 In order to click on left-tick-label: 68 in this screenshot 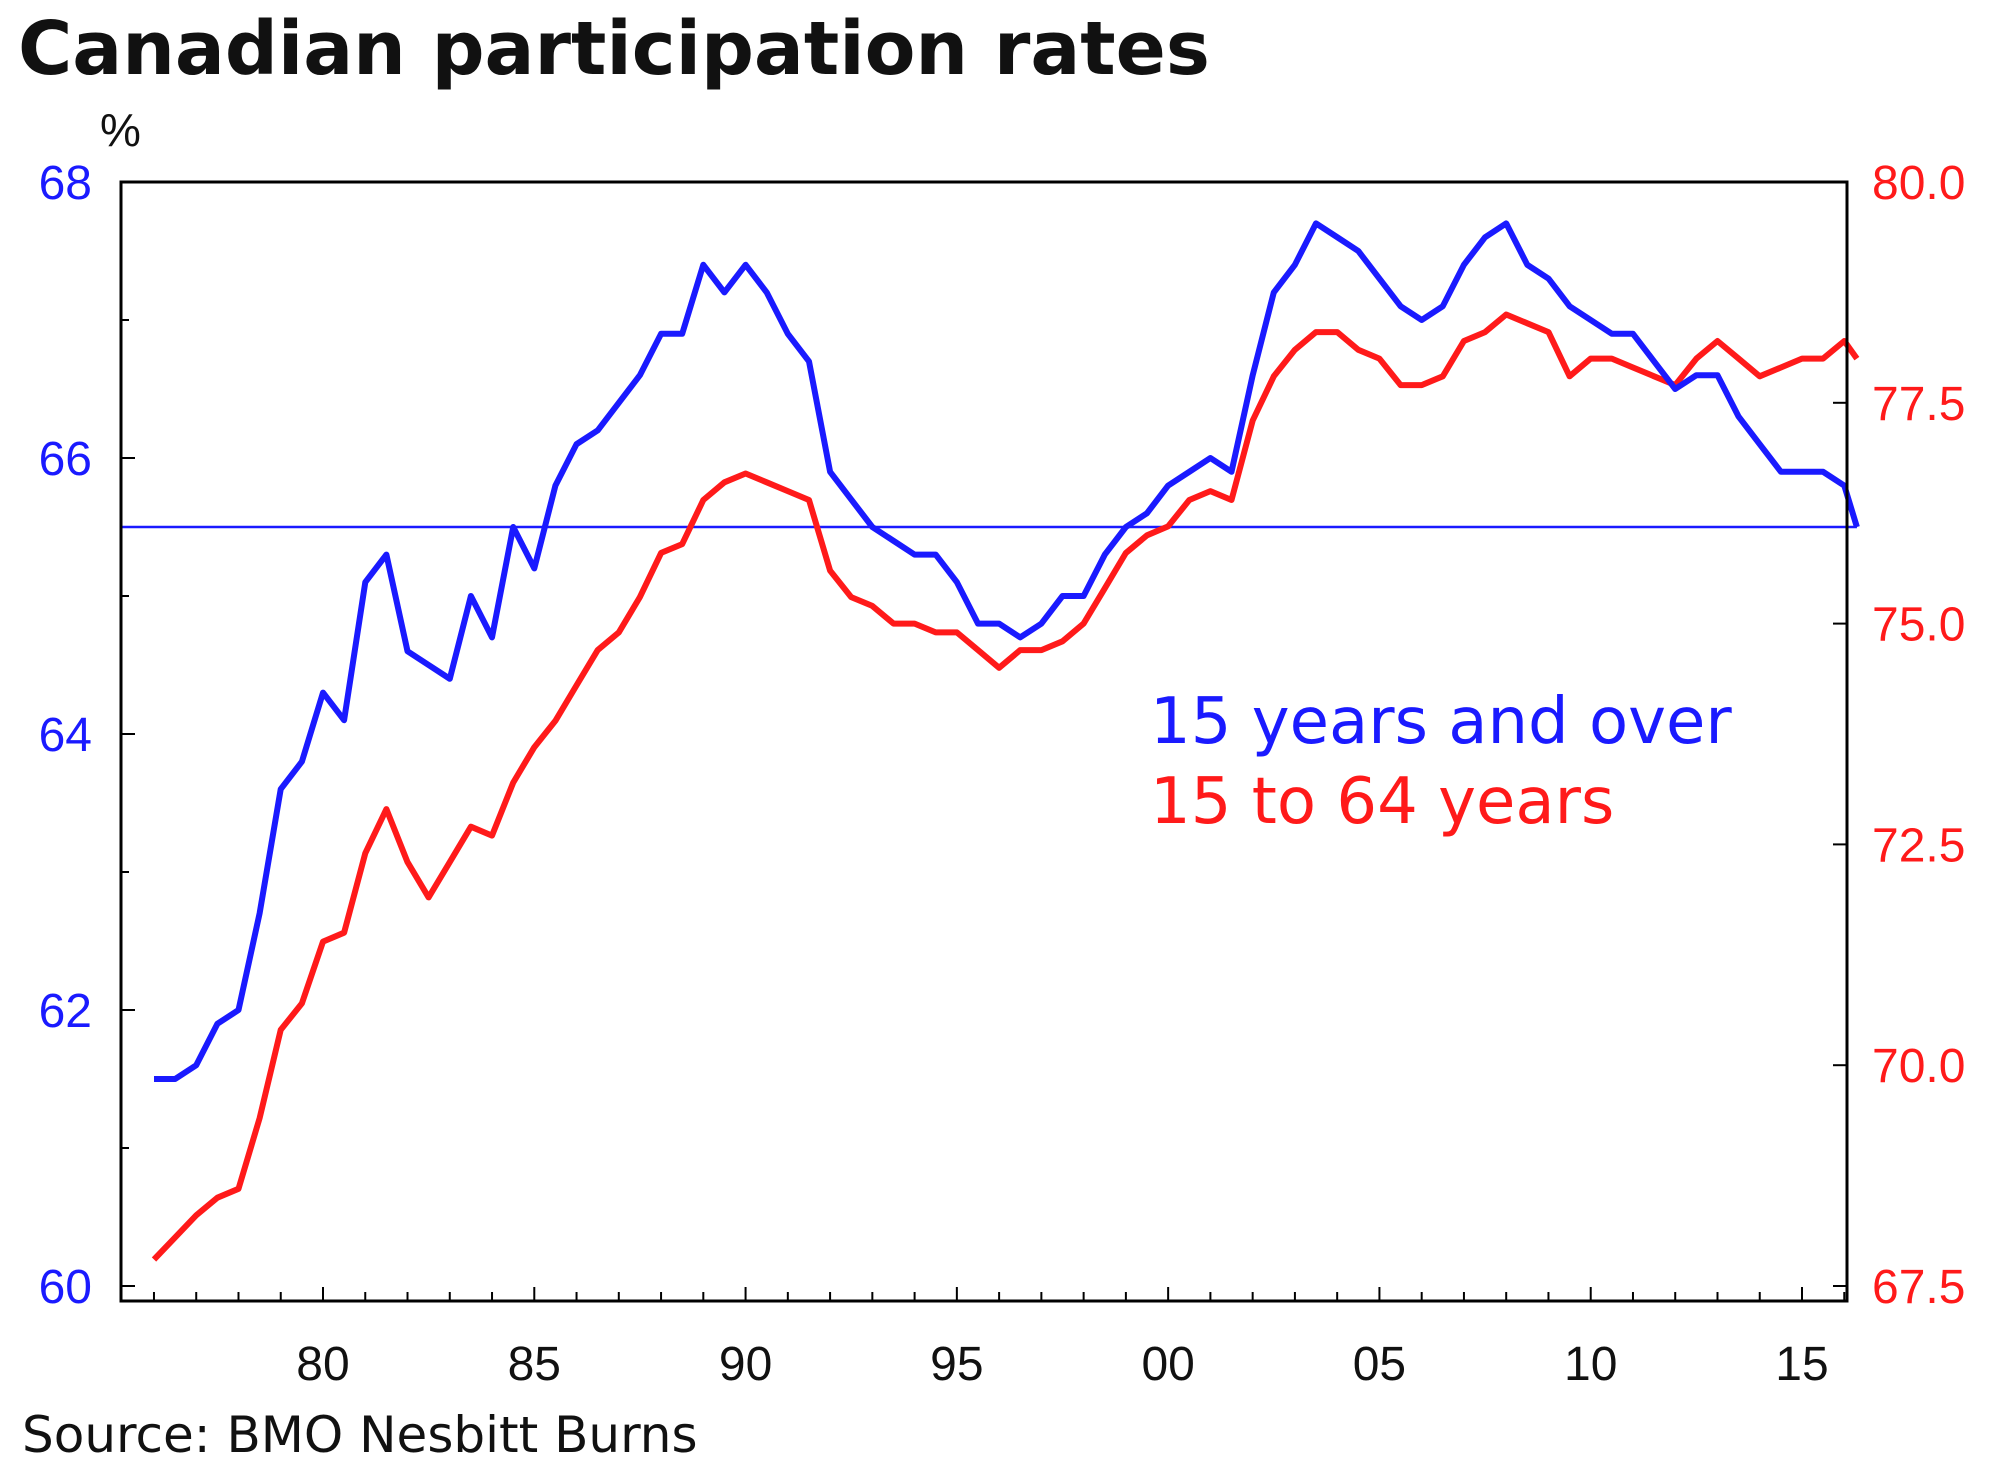, I will do `click(65, 183)`.